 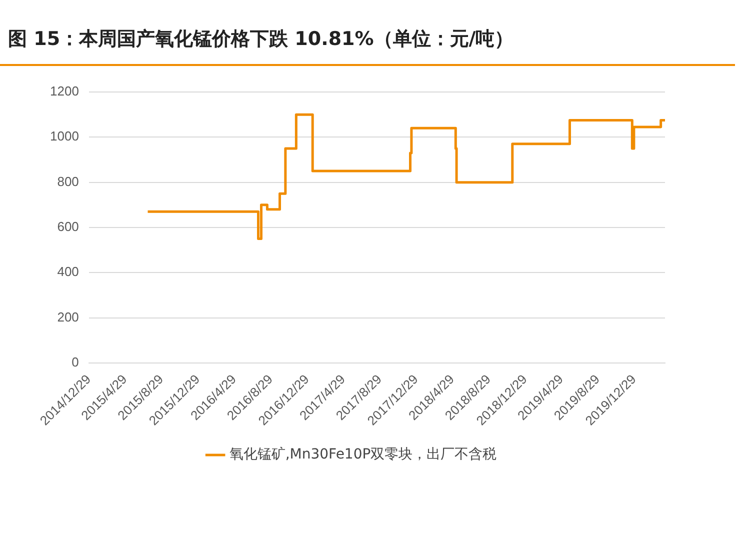 What do you see at coordinates (68, 316) in the screenshot?
I see `y-tick-label: 200` at bounding box center [68, 316].